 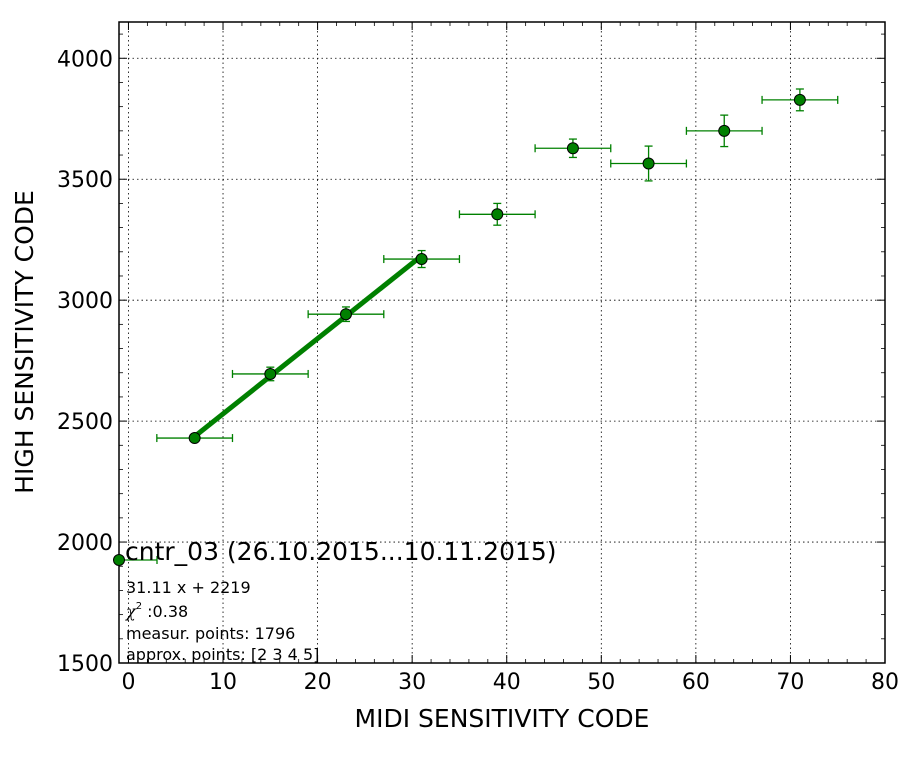 What do you see at coordinates (24, 342) in the screenshot?
I see `y-axis-label: HIGH SENSITIVITY CODE` at bounding box center [24, 342].